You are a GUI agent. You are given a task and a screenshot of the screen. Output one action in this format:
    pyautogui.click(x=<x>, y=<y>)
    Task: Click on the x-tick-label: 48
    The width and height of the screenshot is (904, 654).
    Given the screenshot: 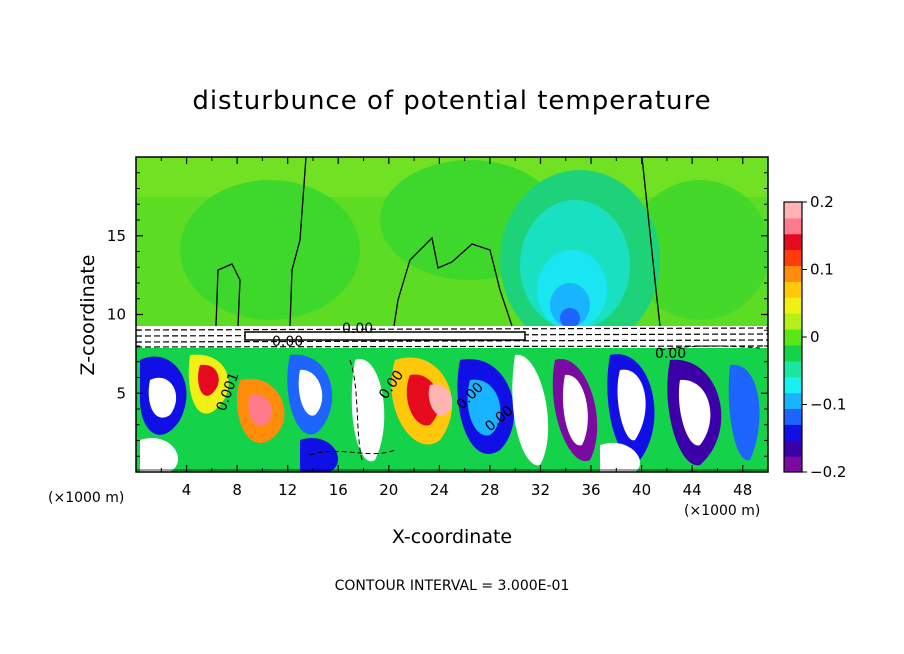 What is the action you would take?
    pyautogui.click(x=742, y=490)
    